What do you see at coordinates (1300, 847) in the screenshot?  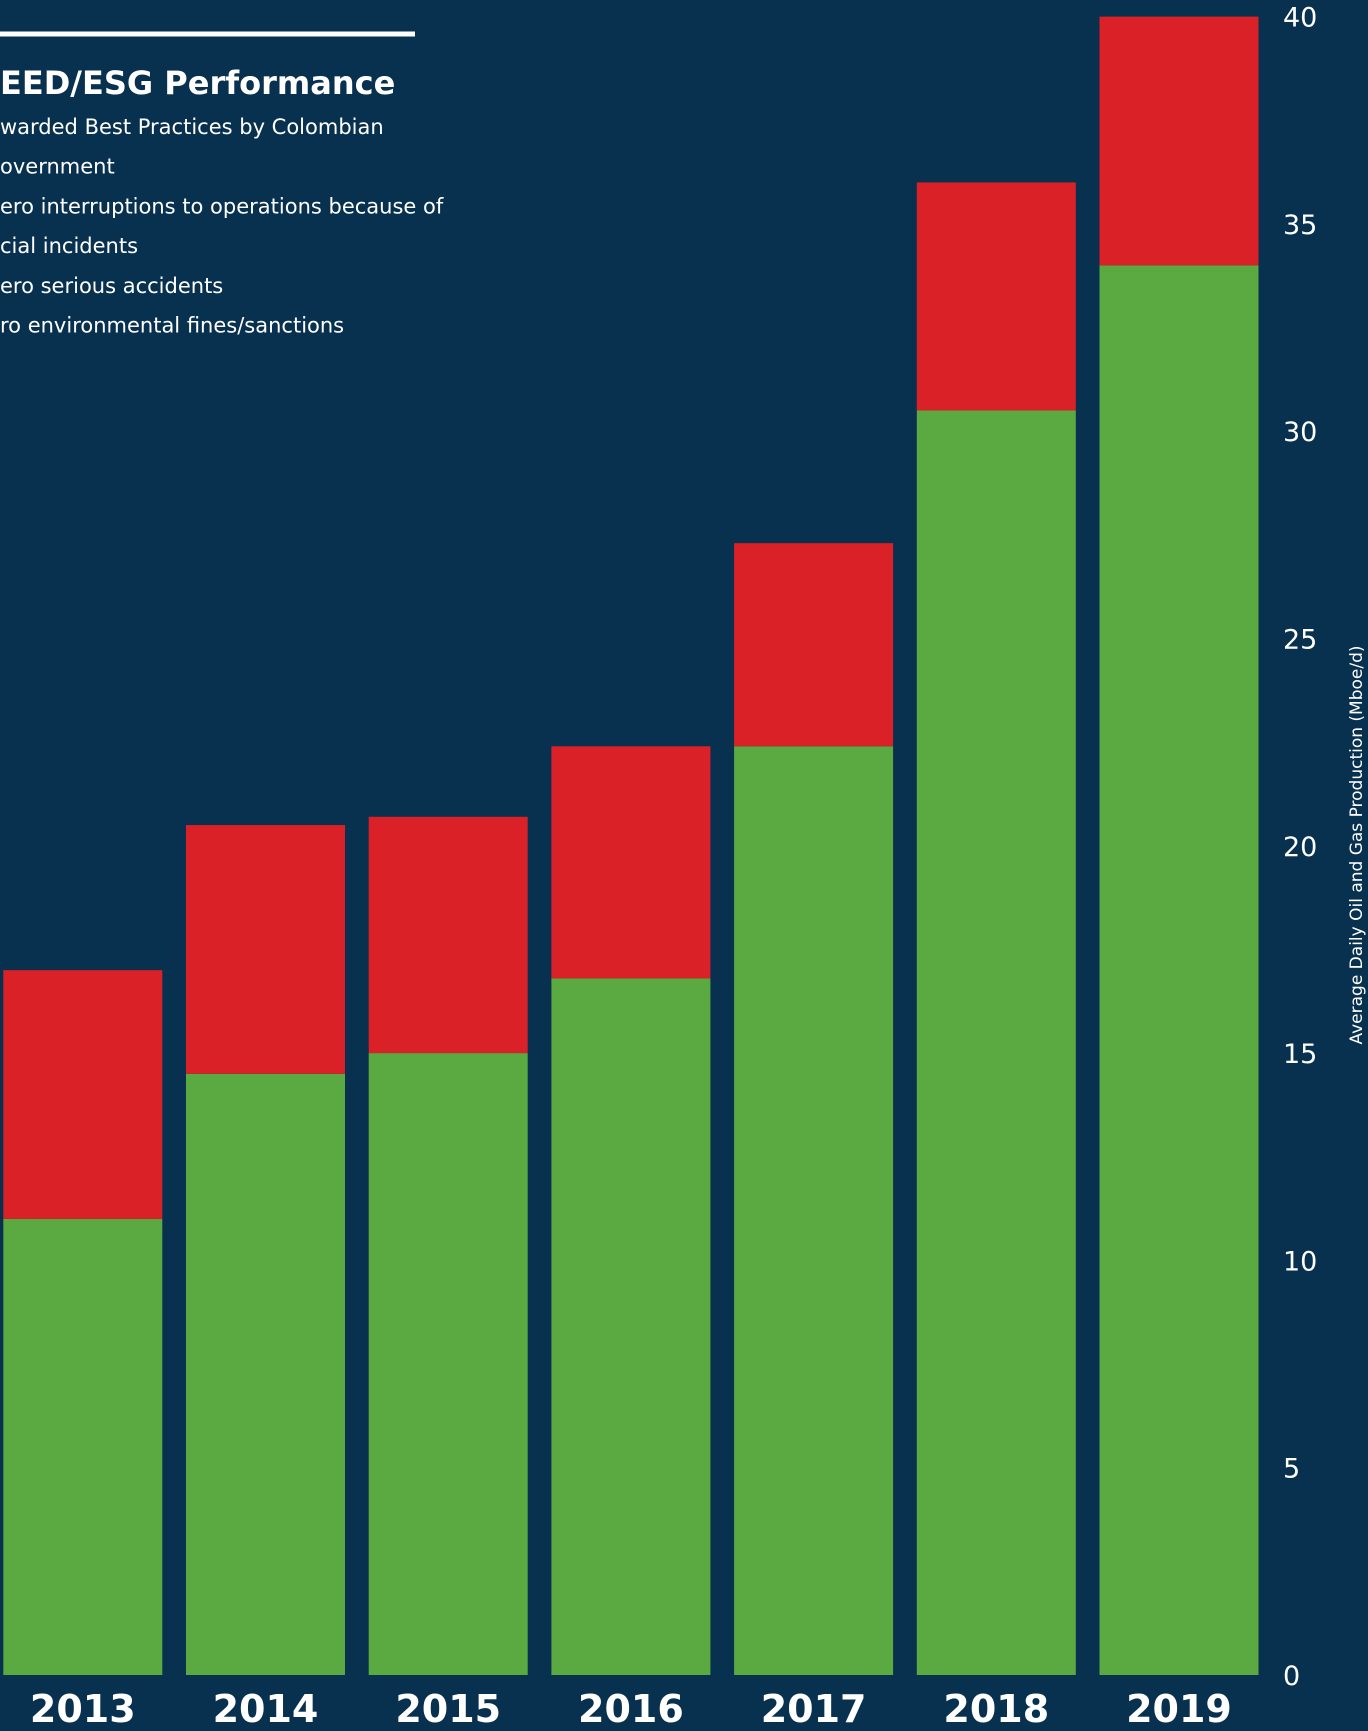 I see `y-tick-label: 20` at bounding box center [1300, 847].